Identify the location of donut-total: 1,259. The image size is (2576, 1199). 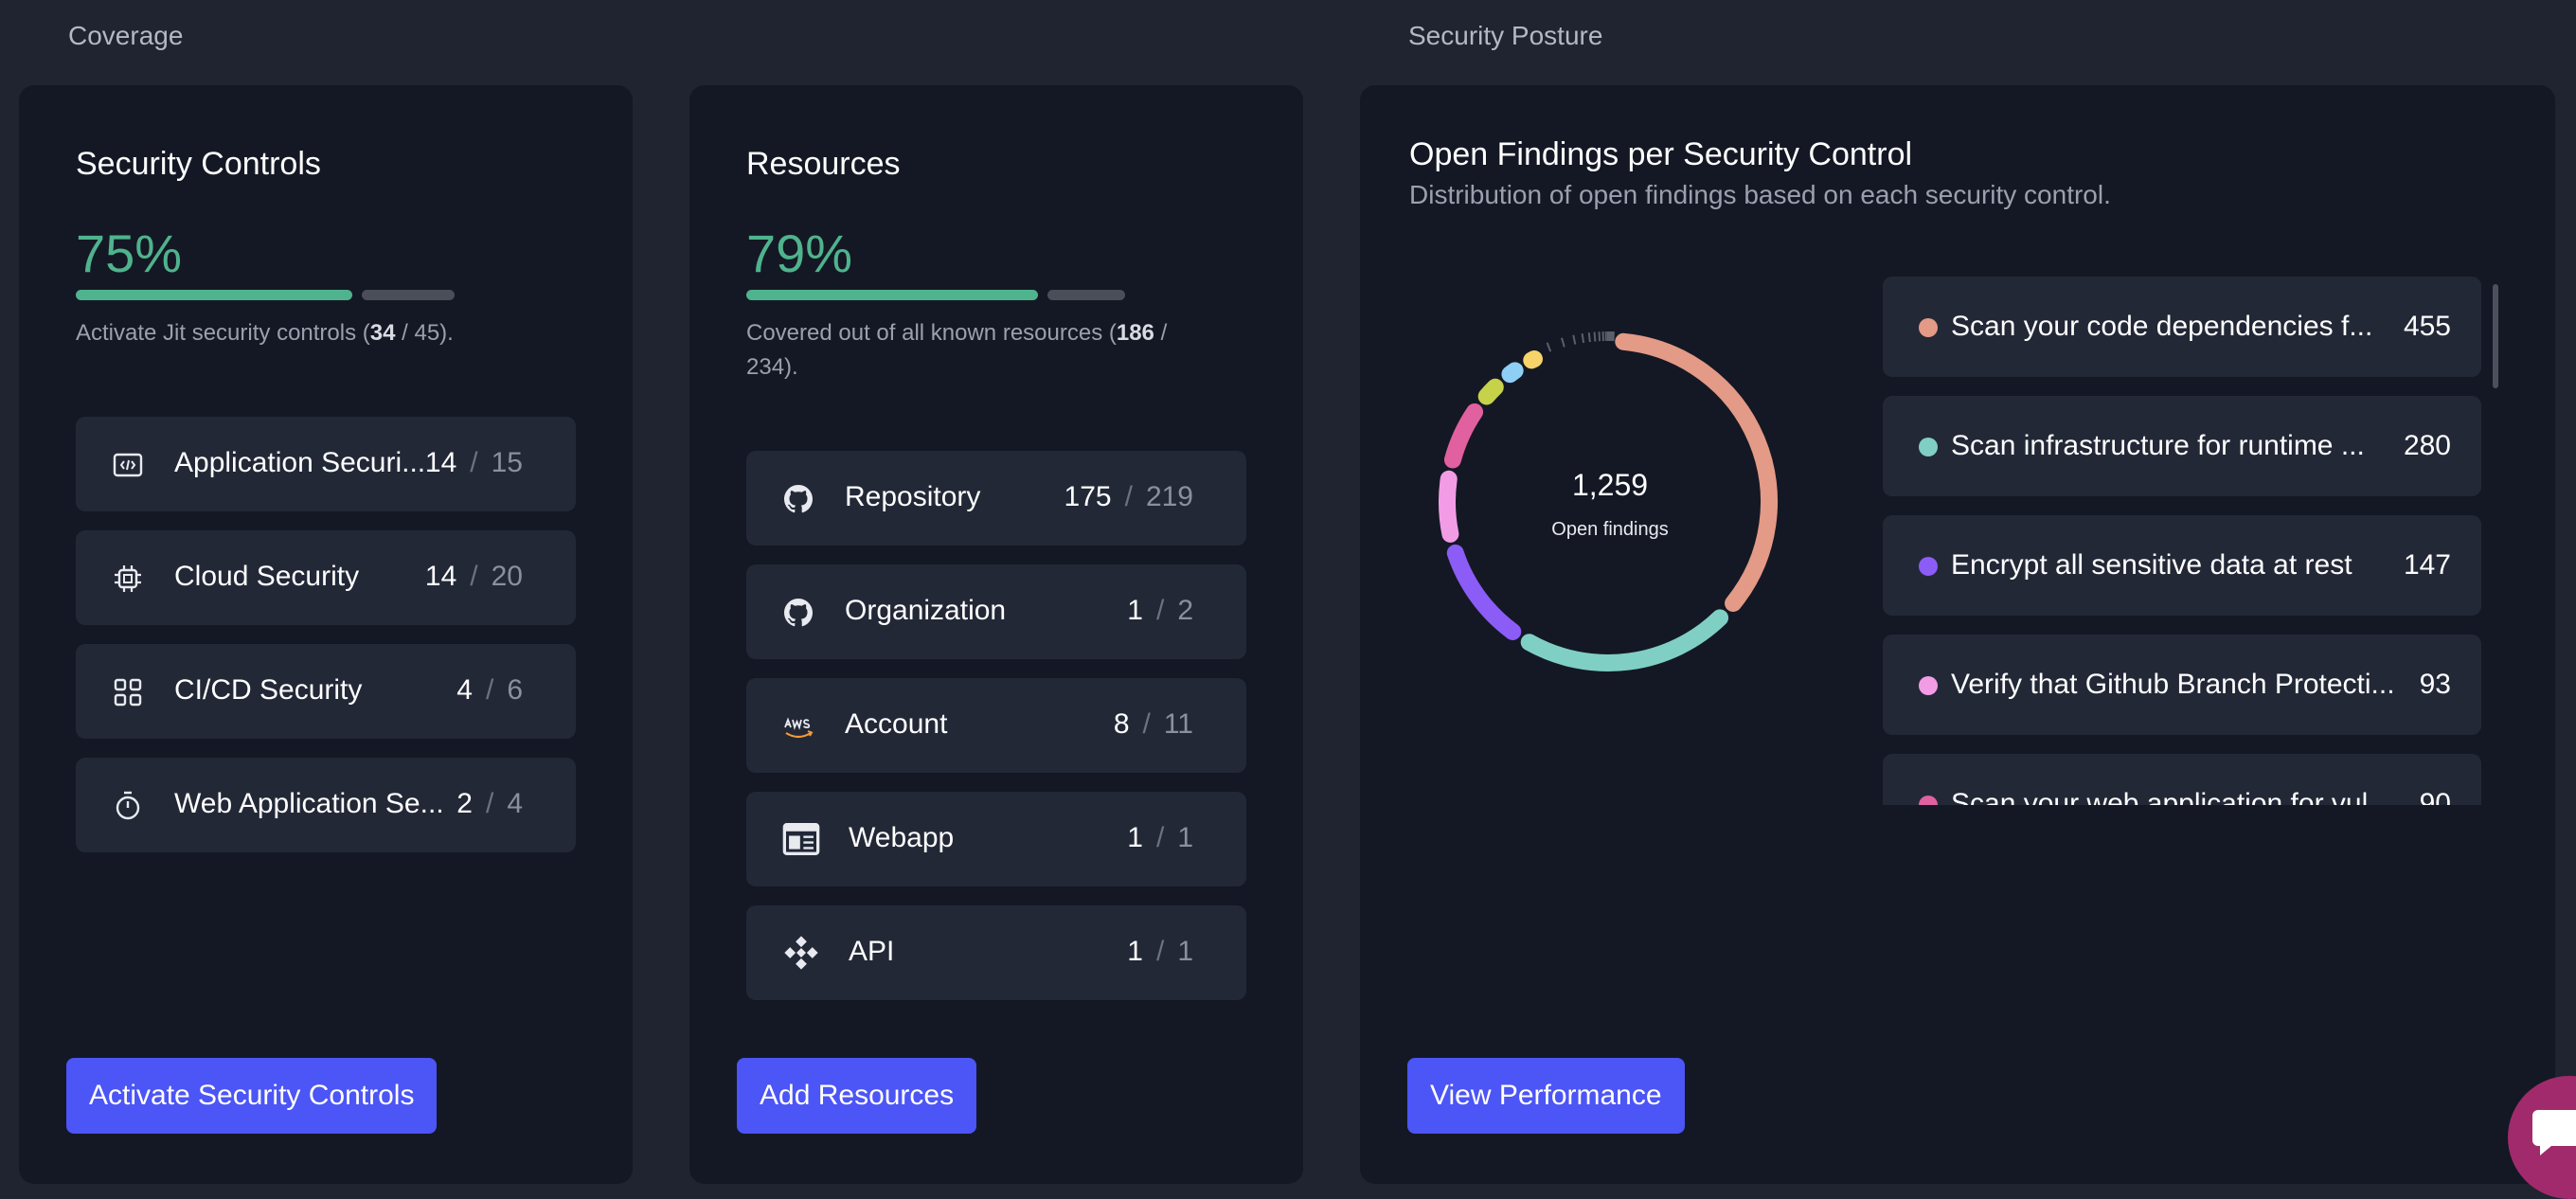
(1610, 485).